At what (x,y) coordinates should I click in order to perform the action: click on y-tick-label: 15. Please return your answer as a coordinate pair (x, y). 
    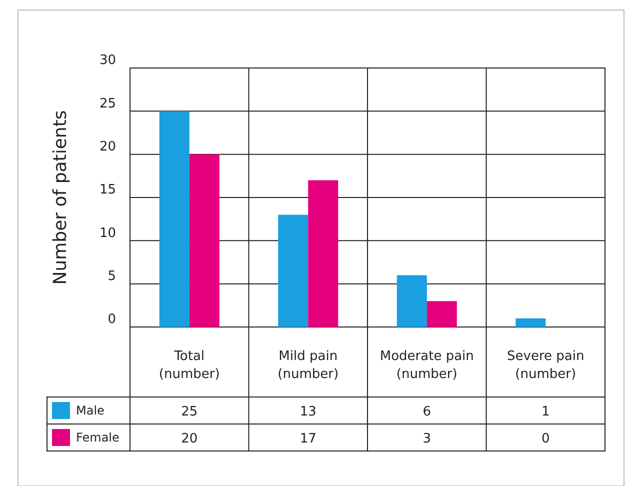
    Looking at the image, I should click on (107, 190).